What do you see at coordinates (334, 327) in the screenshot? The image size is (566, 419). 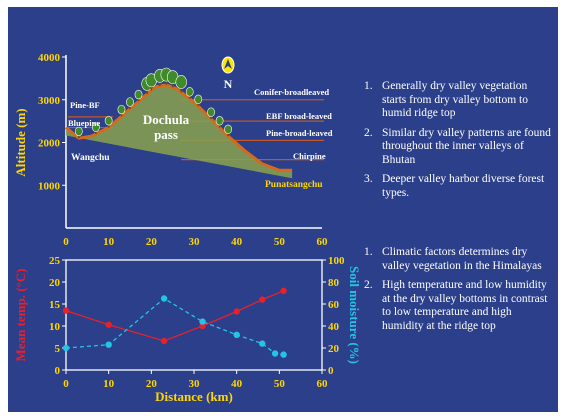 I see `moisture-tick-label: 40` at bounding box center [334, 327].